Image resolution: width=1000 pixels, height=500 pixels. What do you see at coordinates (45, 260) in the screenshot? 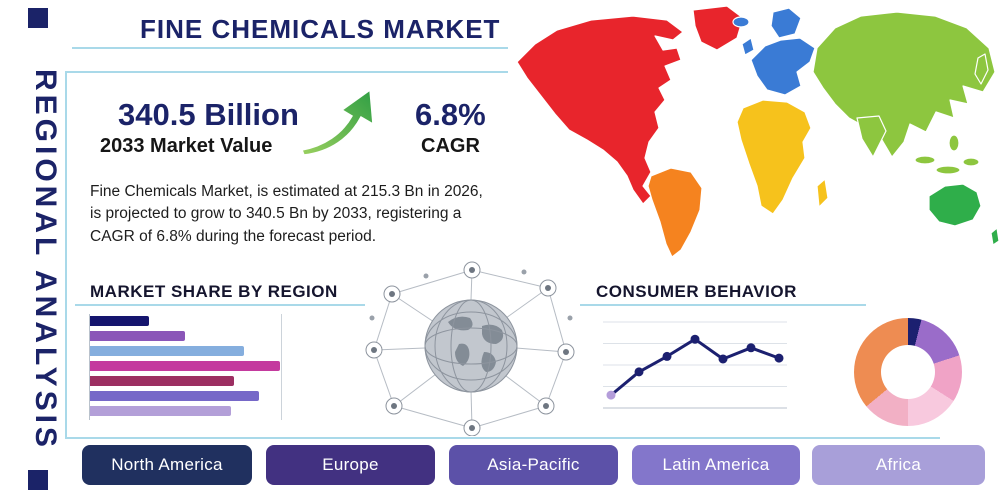
I see `vertical-side-label: REGIONAL ANALYSIS` at bounding box center [45, 260].